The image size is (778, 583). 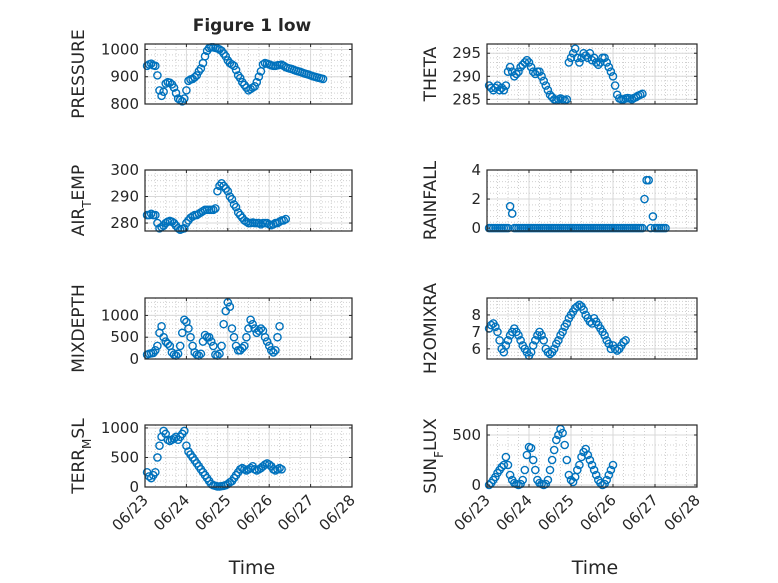 What do you see at coordinates (476, 170) in the screenshot?
I see `y-tick-label: 4` at bounding box center [476, 170].